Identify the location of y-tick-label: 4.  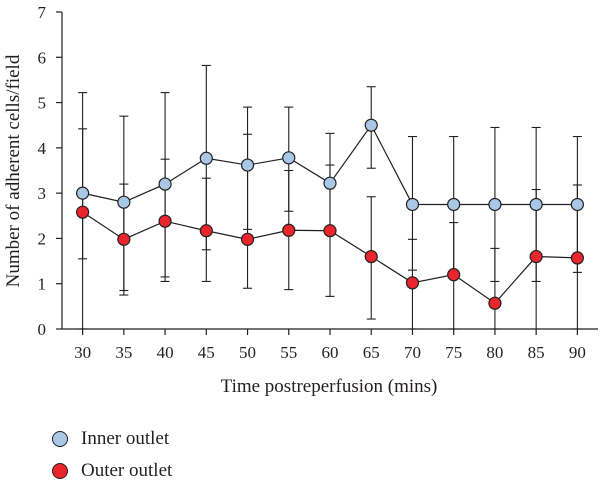
(42, 148).